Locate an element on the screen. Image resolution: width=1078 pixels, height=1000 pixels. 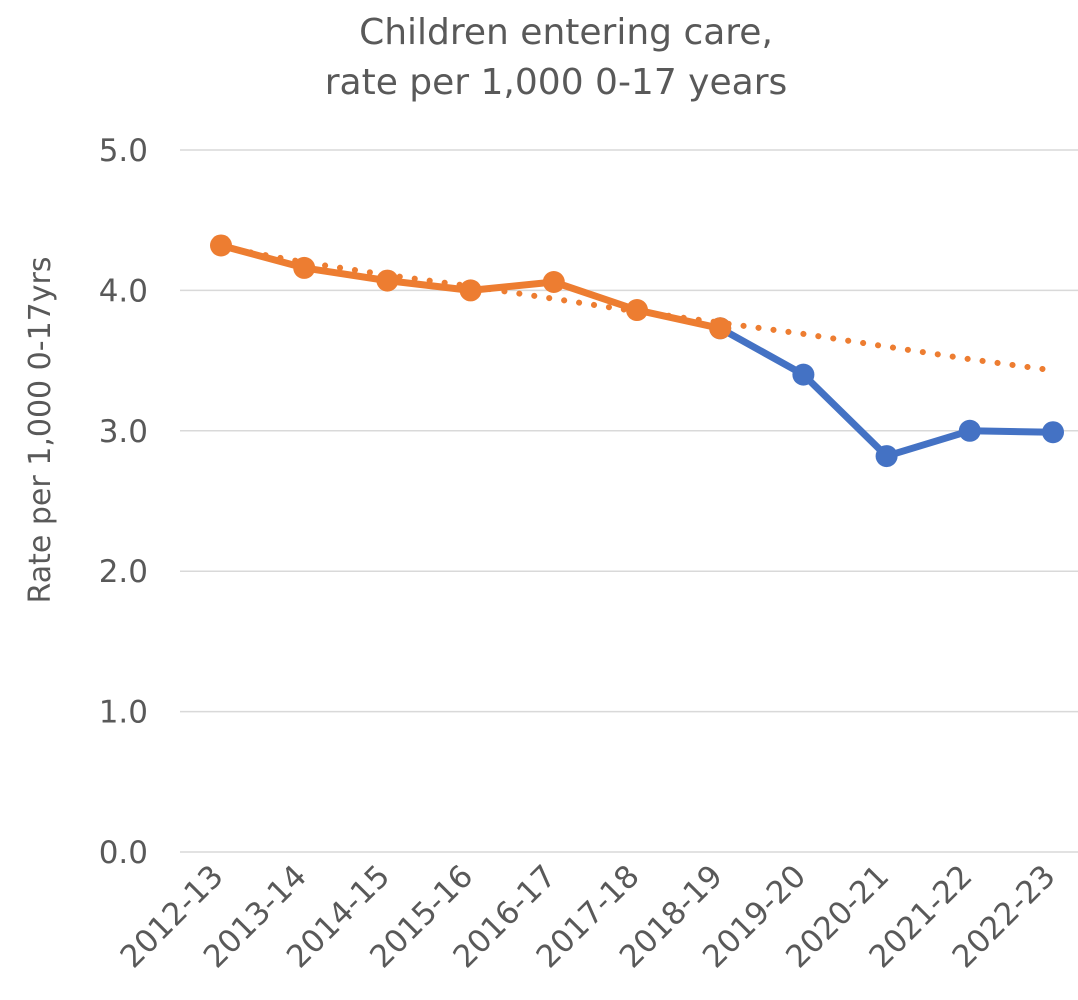
y-tick-label: 2.0 is located at coordinates (123, 572).